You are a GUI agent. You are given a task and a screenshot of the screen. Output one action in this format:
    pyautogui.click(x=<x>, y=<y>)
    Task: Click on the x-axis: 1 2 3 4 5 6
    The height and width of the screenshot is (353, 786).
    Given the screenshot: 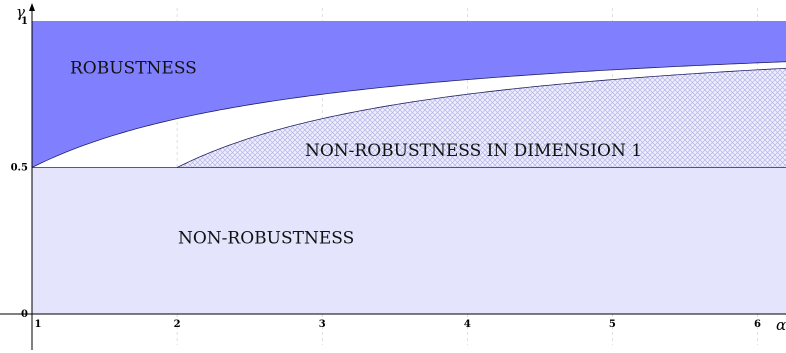 What is the action you would take?
    pyautogui.click(x=393, y=321)
    